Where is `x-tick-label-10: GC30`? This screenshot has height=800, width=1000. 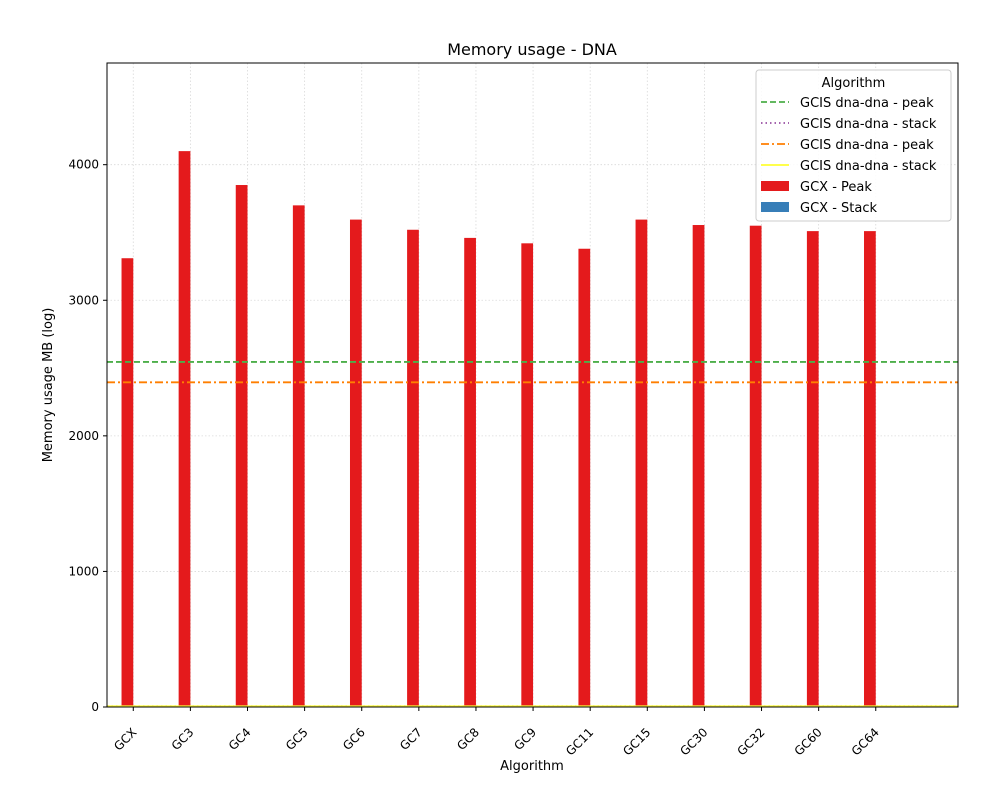
x-tick-label-10: GC30 is located at coordinates (693, 741).